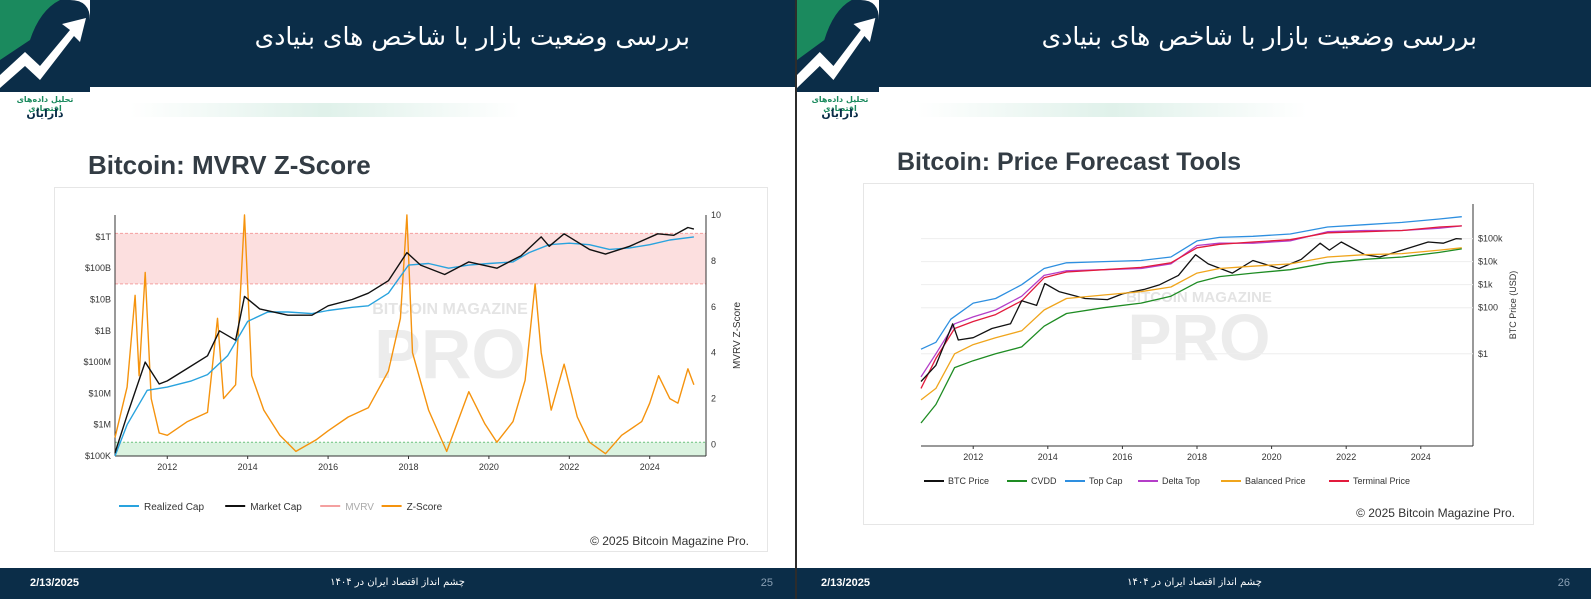 The image size is (1591, 599). I want to click on series-balanced-price, so click(1191, 324).